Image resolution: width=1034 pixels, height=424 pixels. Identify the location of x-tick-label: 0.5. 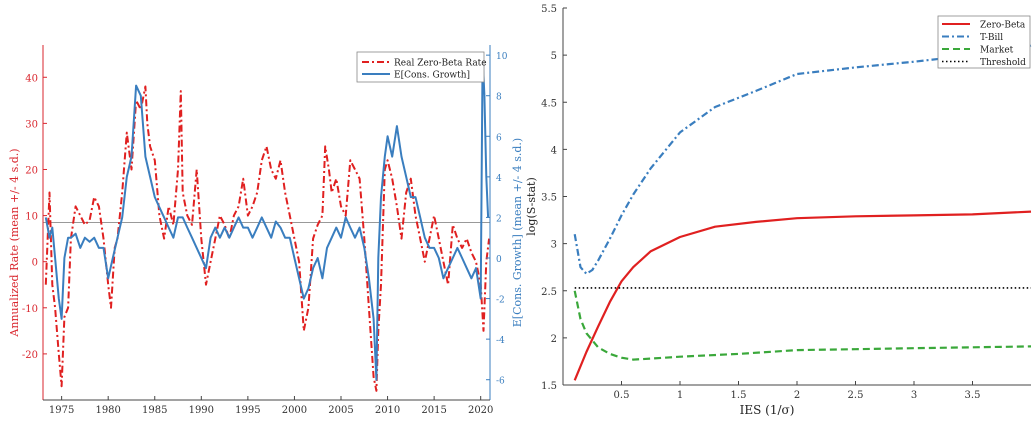
(622, 395).